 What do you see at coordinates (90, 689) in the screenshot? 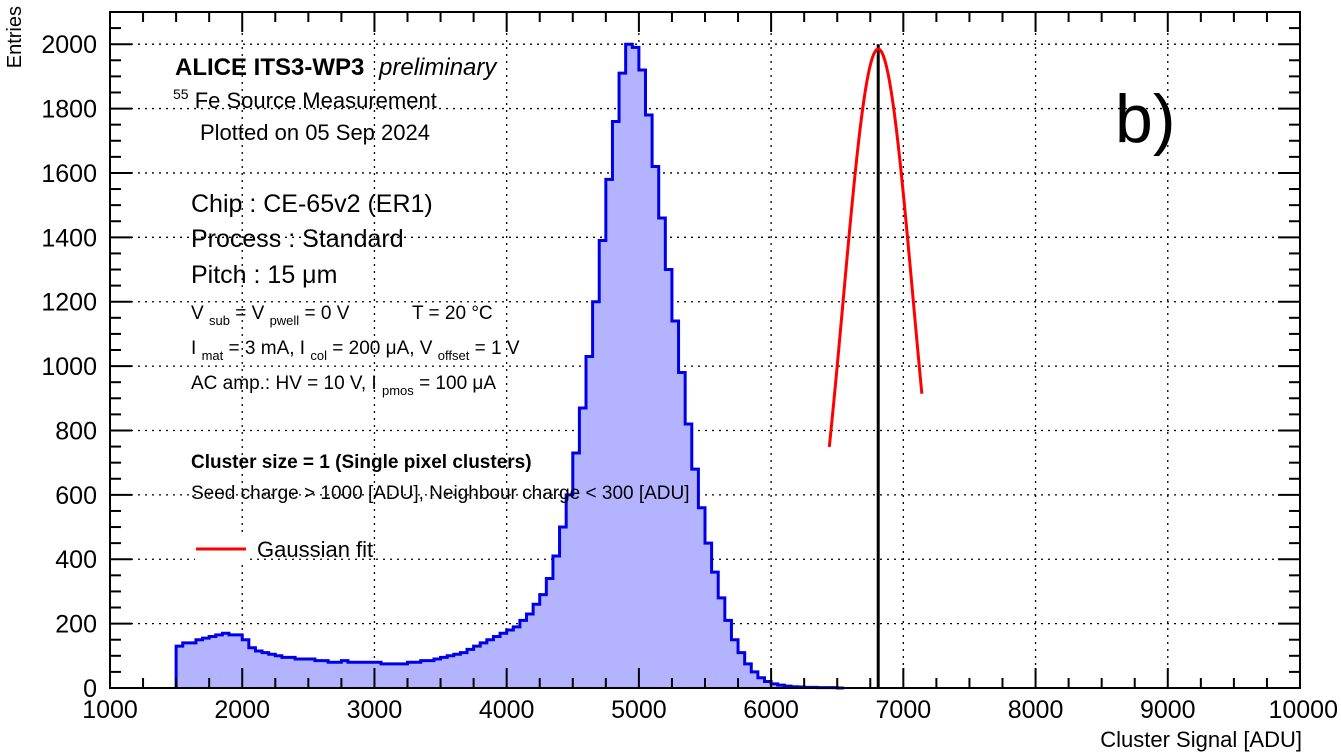
I see `y-tick-label: 0` at bounding box center [90, 689].